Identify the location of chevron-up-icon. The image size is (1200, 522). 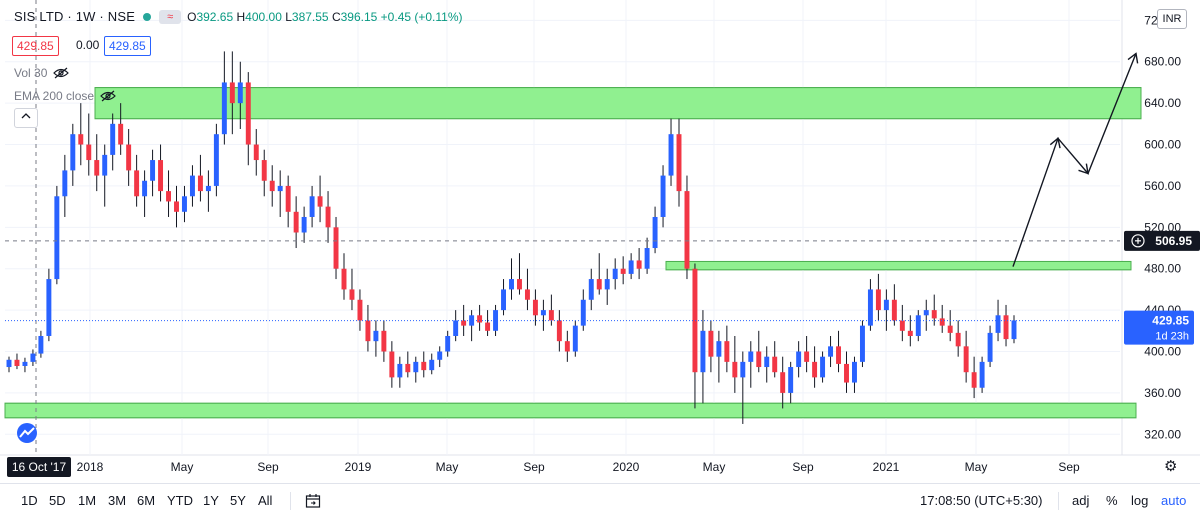
(26, 116).